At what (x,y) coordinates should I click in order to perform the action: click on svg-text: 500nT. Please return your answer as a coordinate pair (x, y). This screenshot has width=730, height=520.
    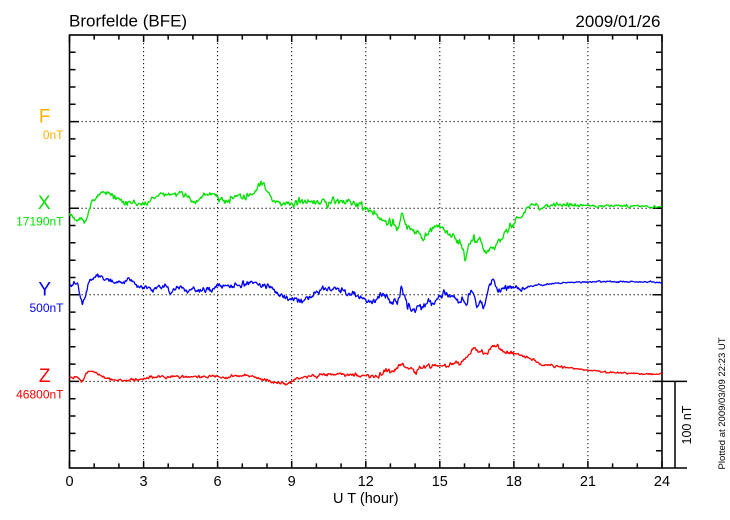
    Looking at the image, I should click on (46, 308).